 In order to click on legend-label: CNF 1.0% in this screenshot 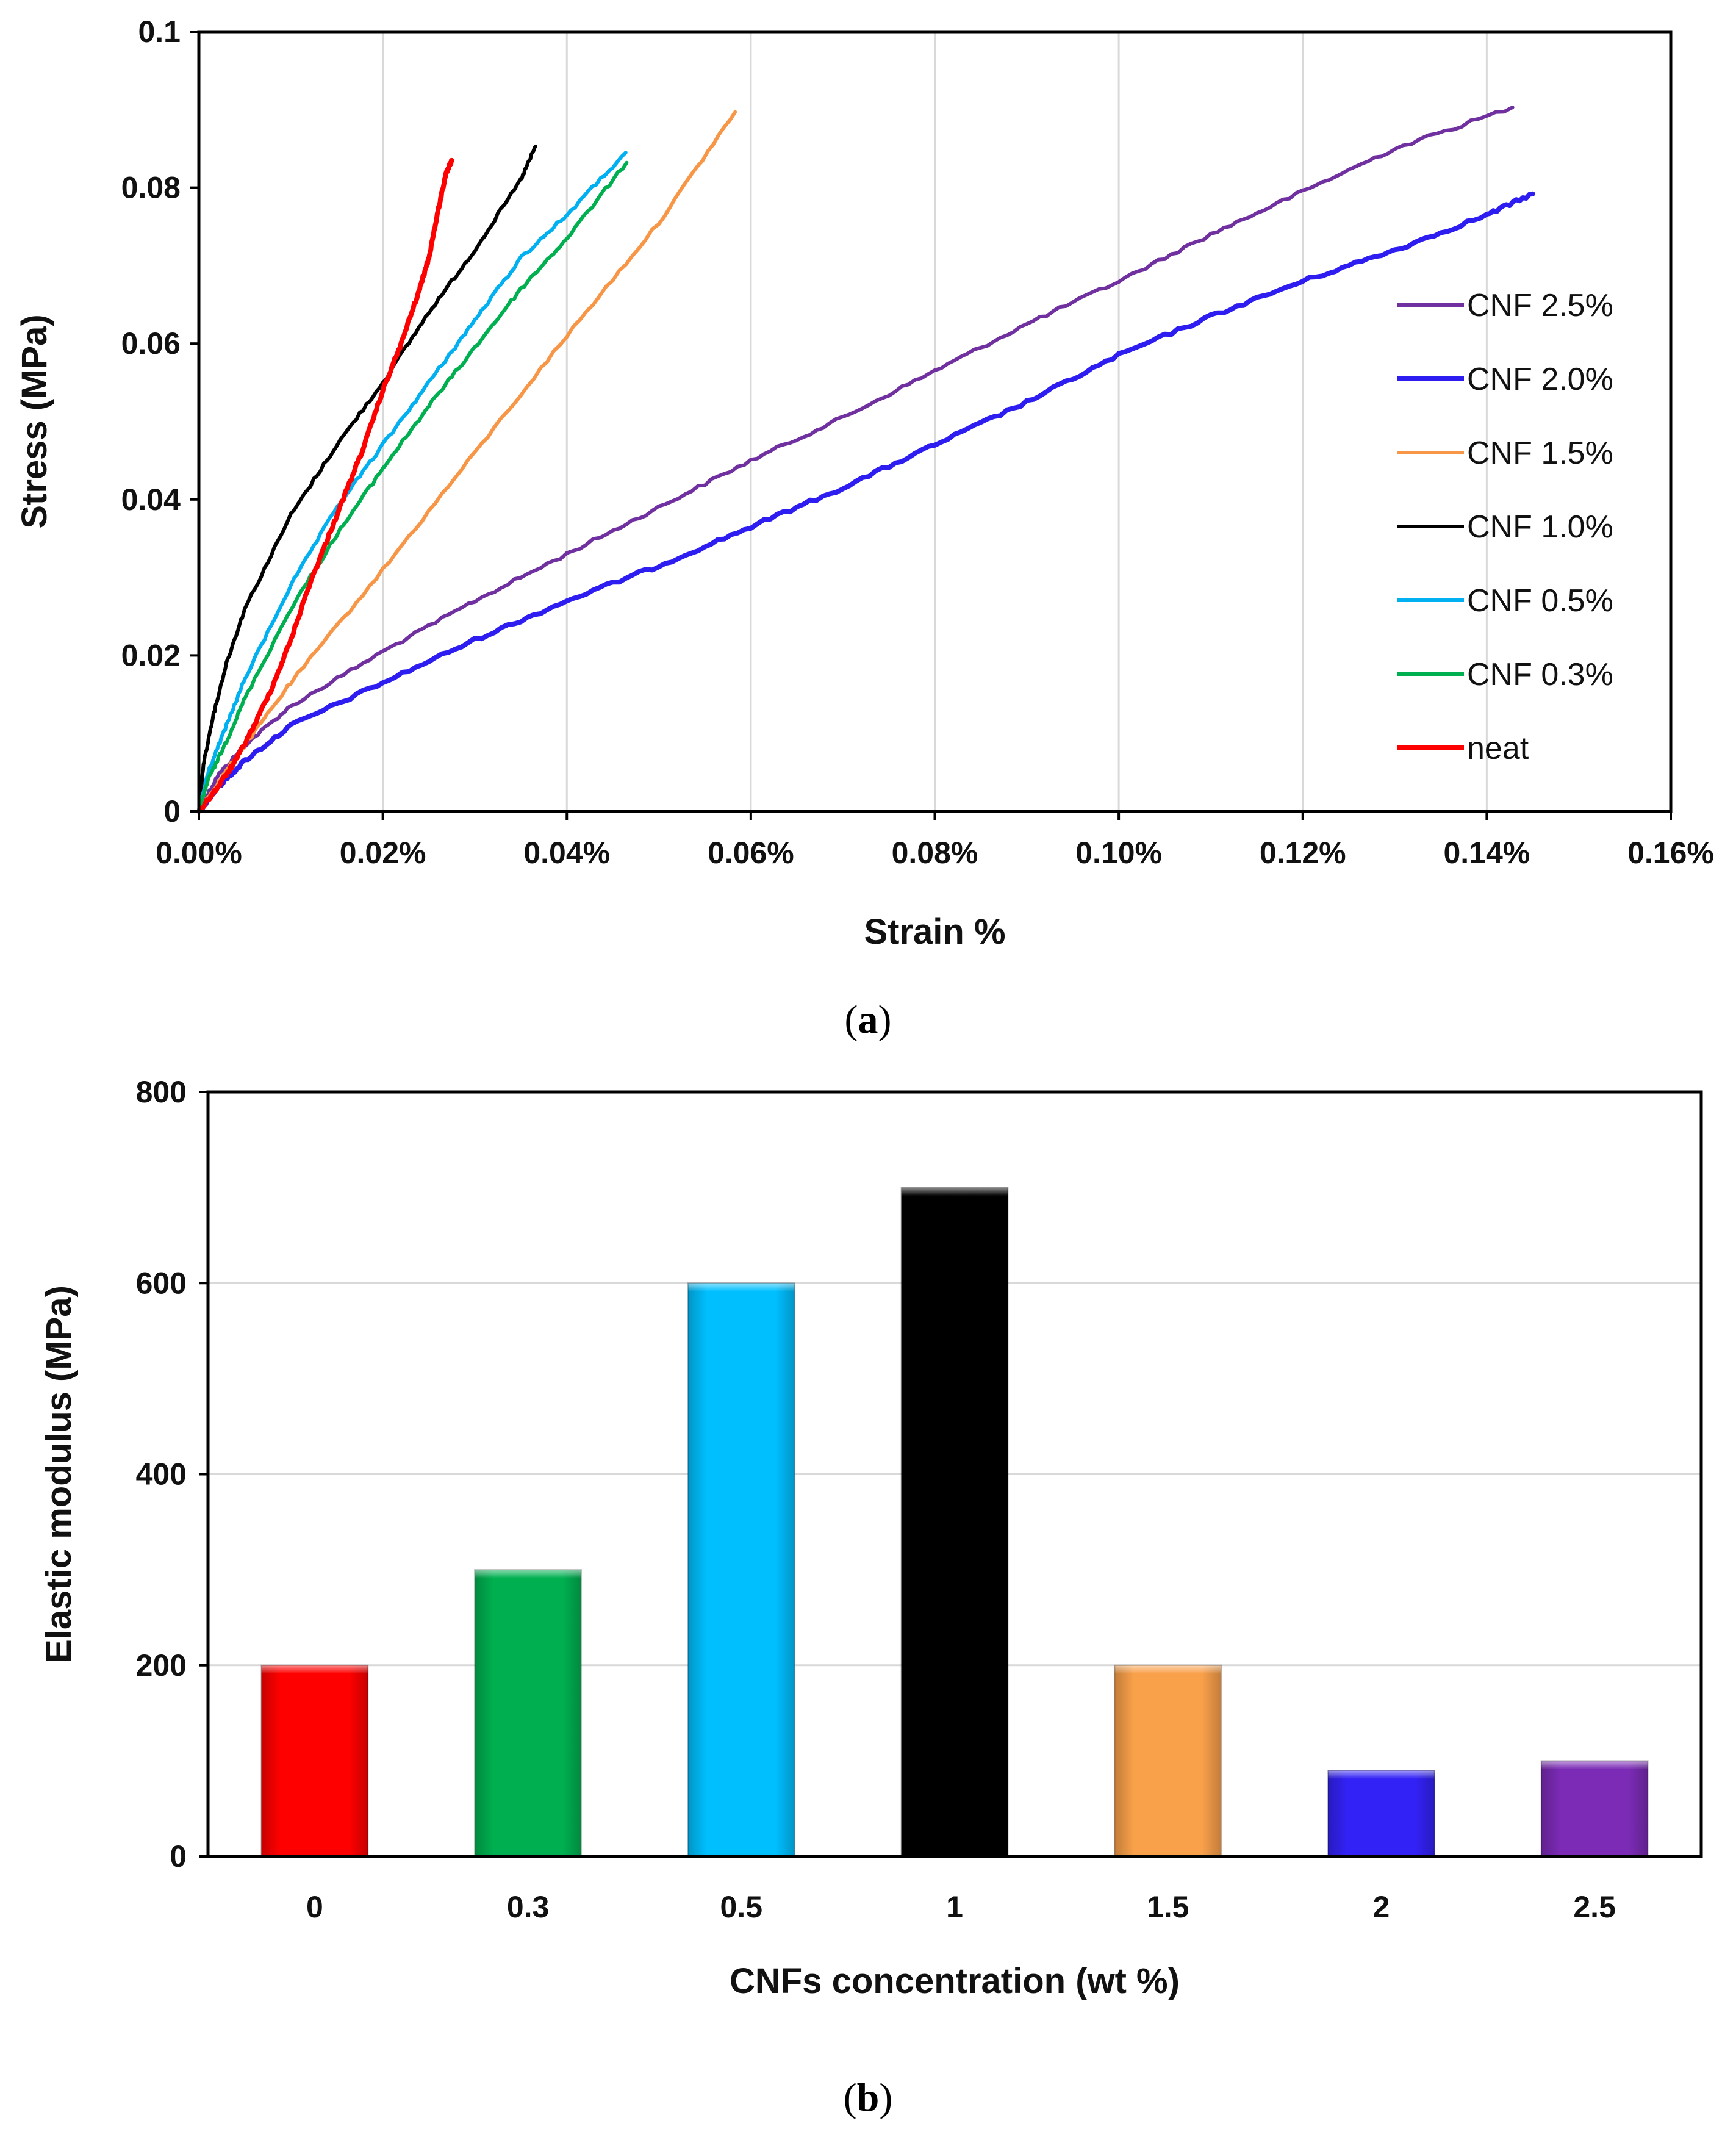, I will do `click(1540, 527)`.